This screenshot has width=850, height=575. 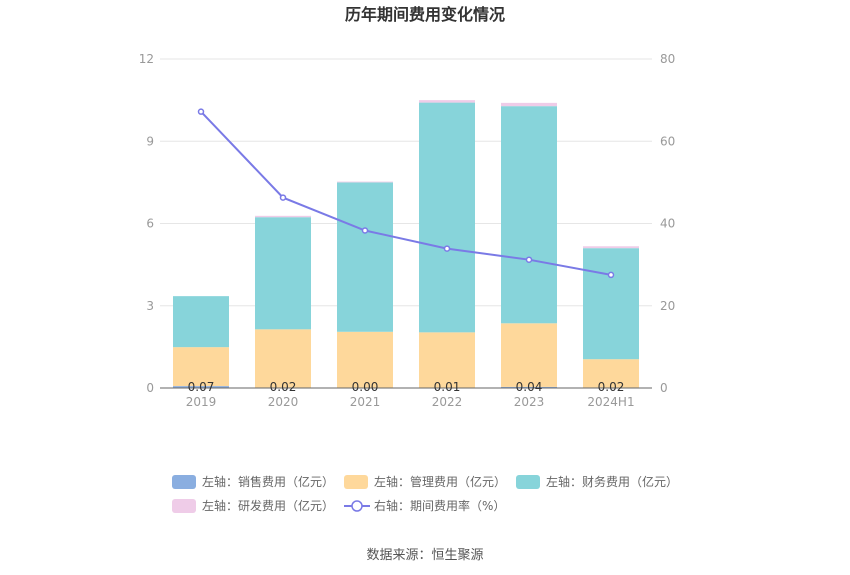 I want to click on legend-label: 右轴：期间费用率（%）, so click(x=439, y=505).